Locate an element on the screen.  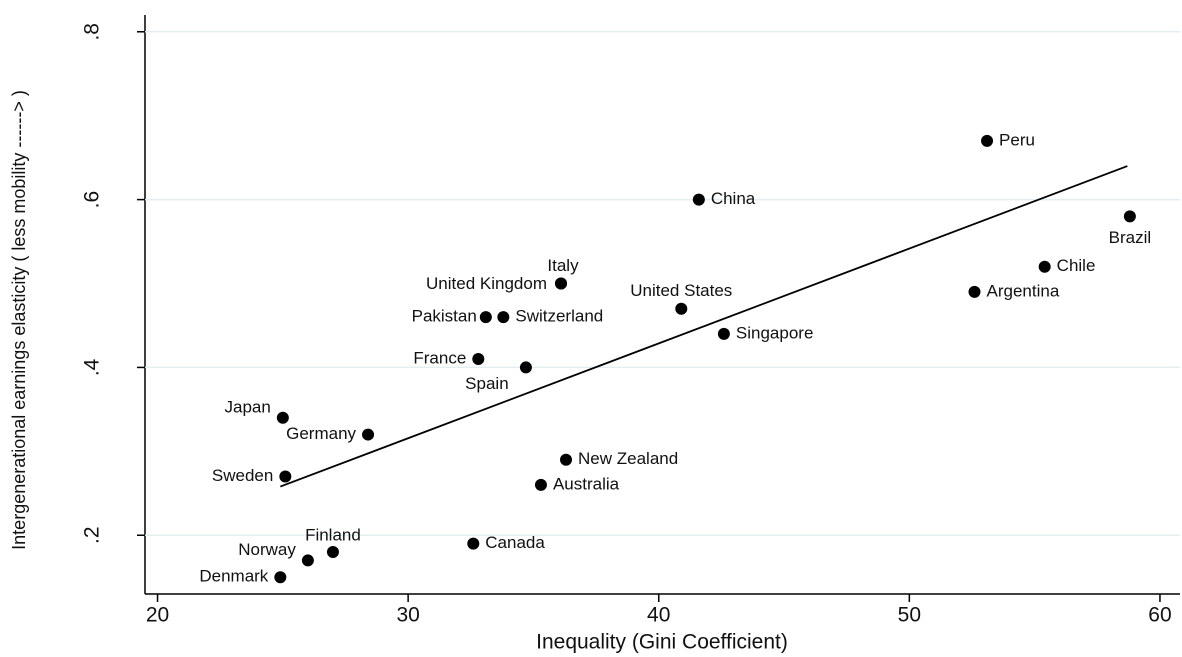
point-label: Japan is located at coordinates (248, 406).